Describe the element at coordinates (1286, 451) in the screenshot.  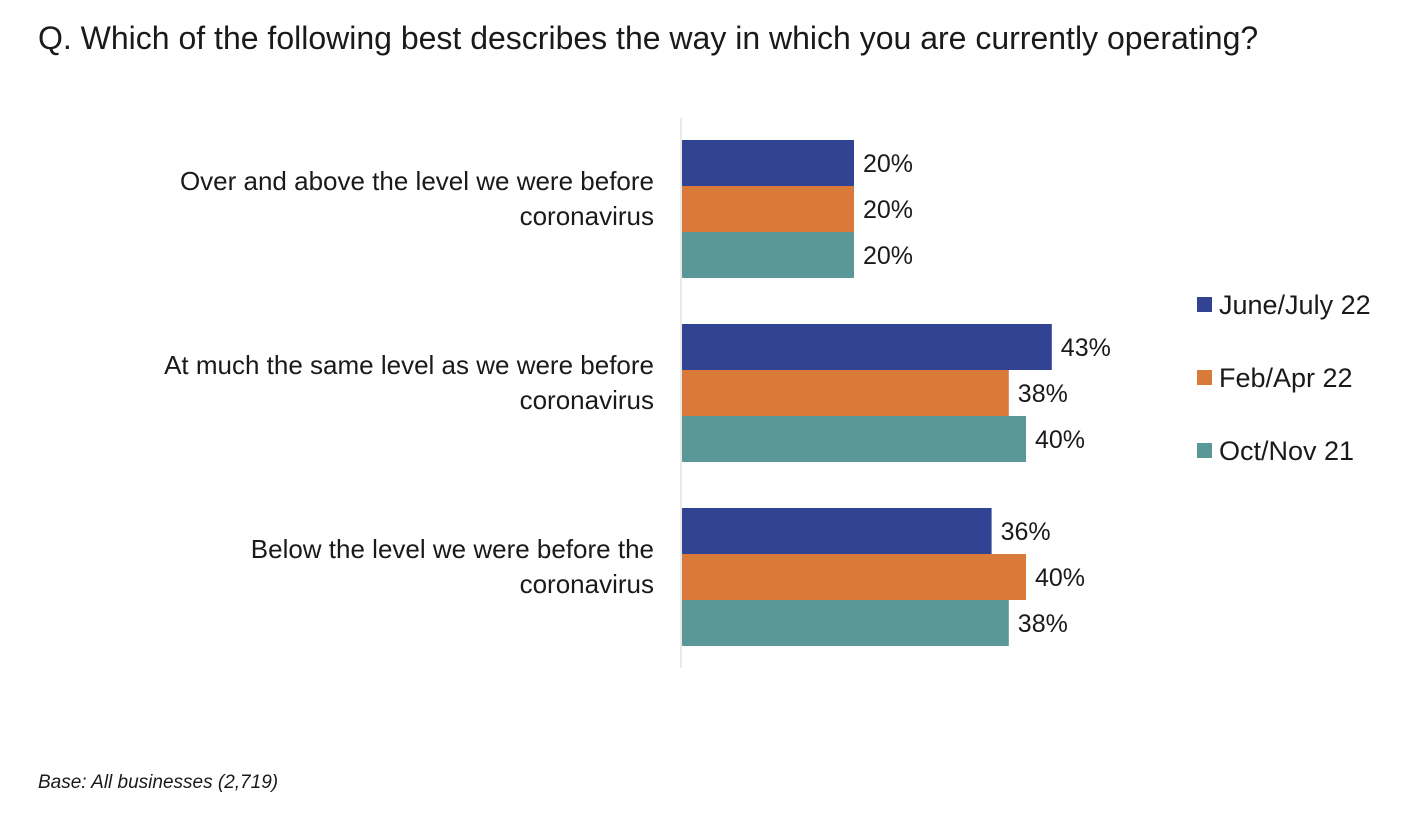
I see `legend-label: Oct/Nov 21` at that location.